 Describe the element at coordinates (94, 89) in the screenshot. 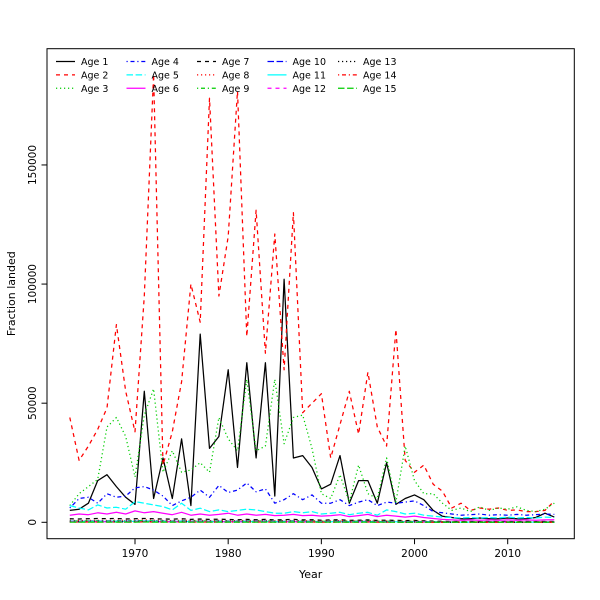

I see `legend-label-age-3: Age 3` at that location.